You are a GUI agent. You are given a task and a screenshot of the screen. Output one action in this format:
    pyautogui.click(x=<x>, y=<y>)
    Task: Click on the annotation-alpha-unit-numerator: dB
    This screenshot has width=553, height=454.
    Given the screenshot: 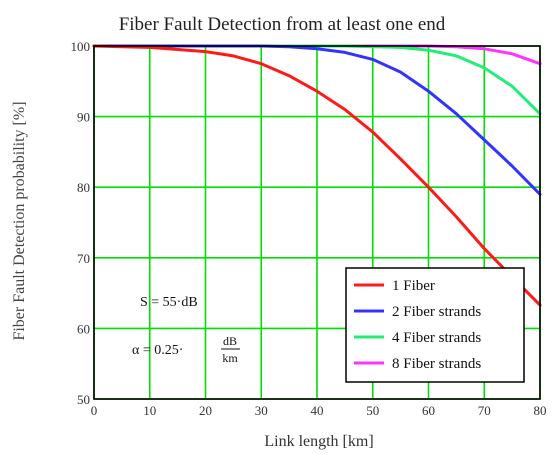 What is the action you would take?
    pyautogui.click(x=230, y=341)
    